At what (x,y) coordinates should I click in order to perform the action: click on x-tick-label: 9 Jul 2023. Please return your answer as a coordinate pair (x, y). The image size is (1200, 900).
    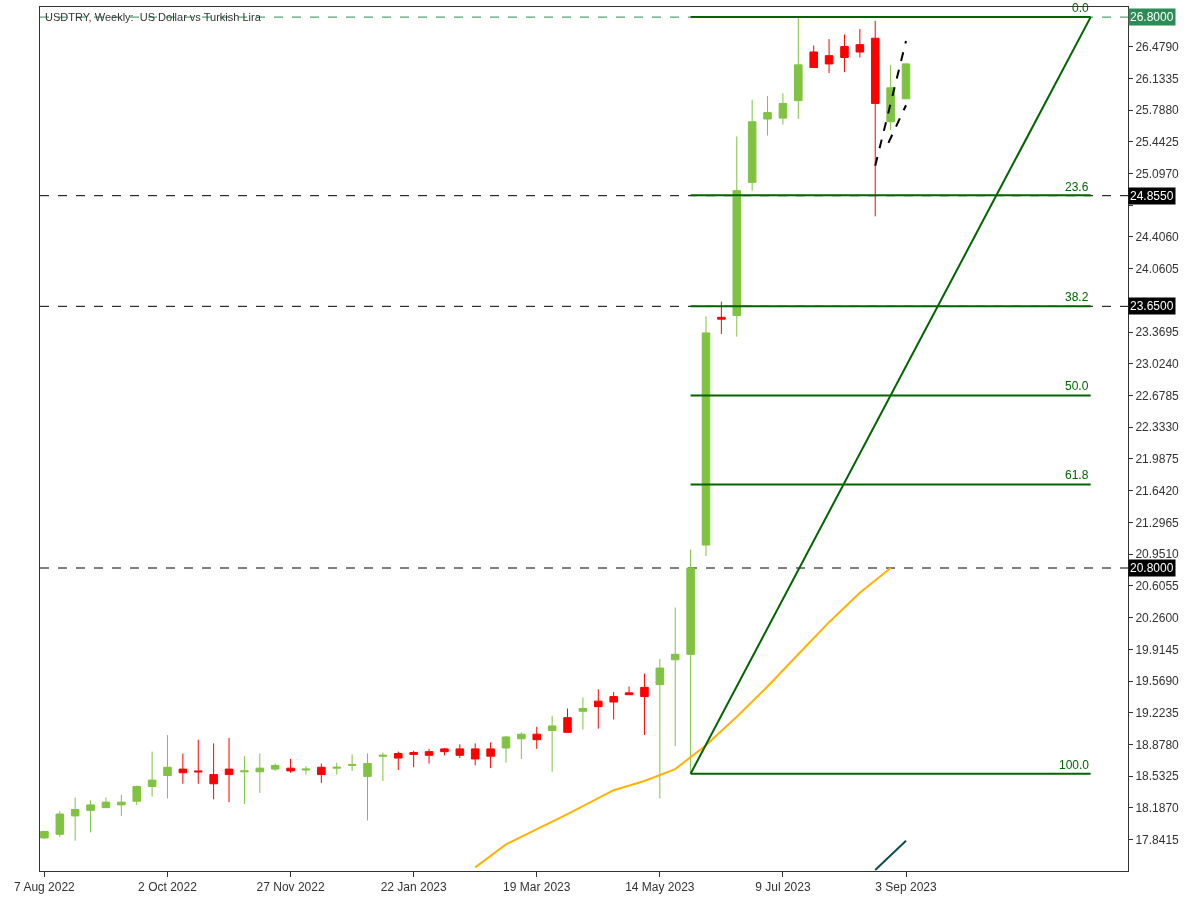
    Looking at the image, I should click on (783, 887).